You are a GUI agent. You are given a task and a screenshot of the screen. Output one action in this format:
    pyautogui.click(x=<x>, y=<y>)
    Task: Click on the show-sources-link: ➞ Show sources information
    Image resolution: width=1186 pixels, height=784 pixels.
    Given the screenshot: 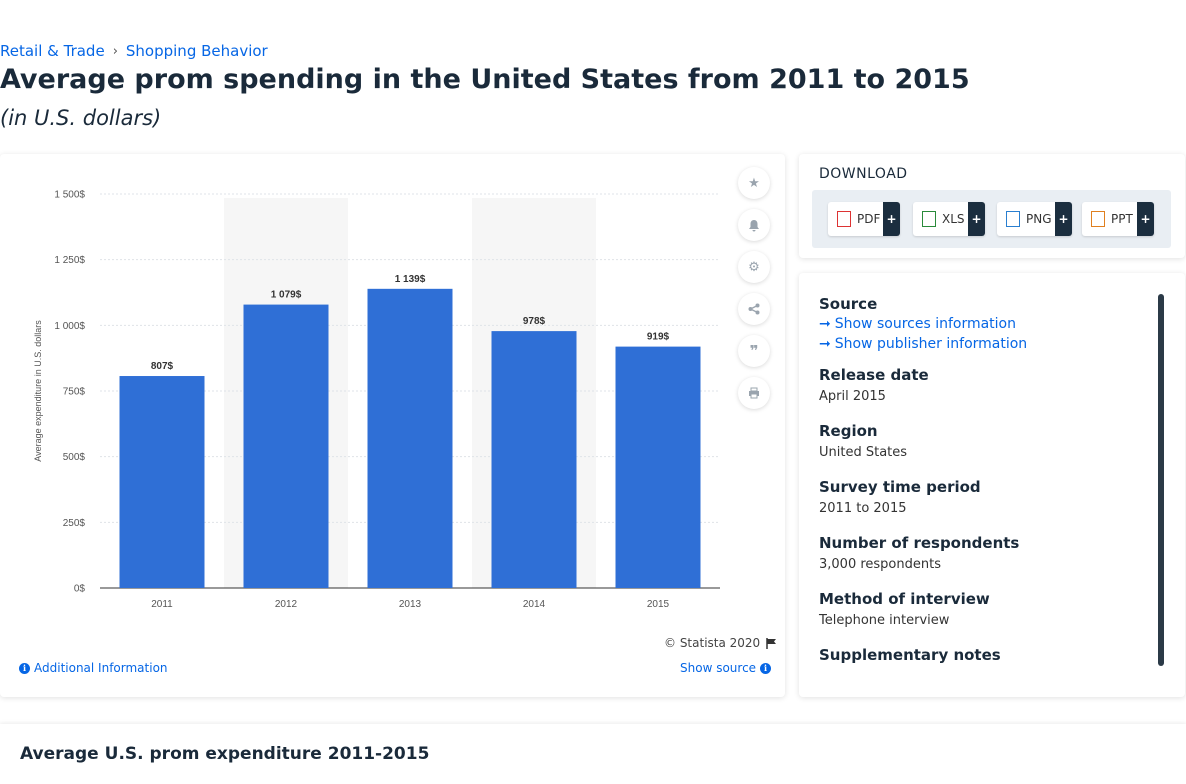 What is the action you would take?
    pyautogui.click(x=984, y=324)
    